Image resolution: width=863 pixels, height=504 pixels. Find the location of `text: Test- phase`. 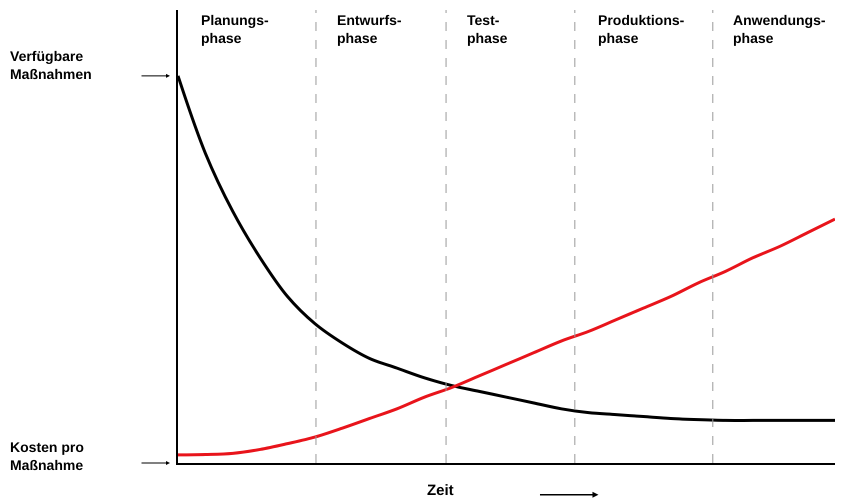

text: Test- phase is located at coordinates (487, 29).